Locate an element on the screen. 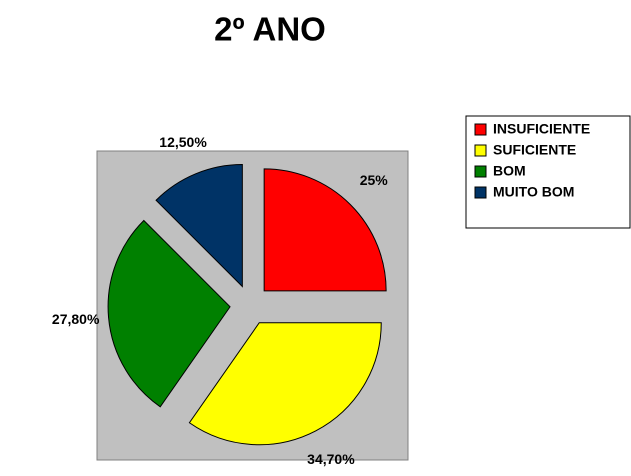 The height and width of the screenshot is (476, 631). legend-label: MUITO BOM is located at coordinates (533, 192).